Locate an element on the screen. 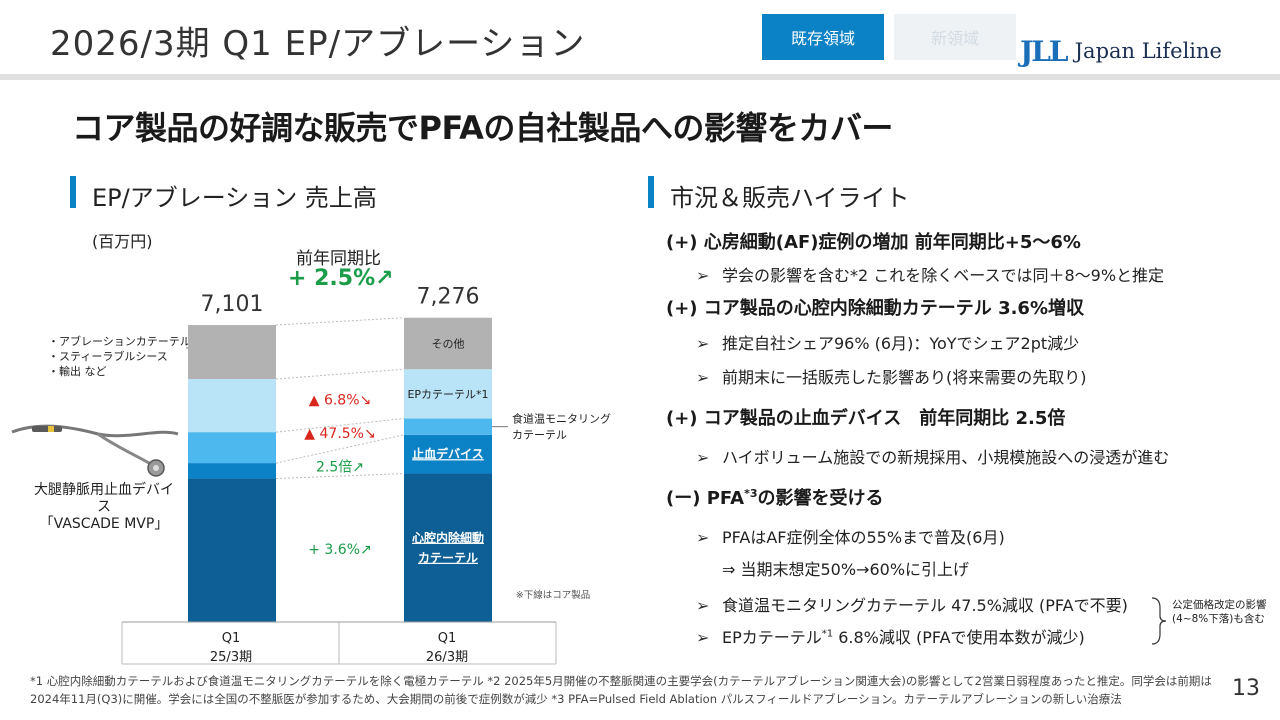 The width and height of the screenshot is (1280, 720). logo-mark: JLL is located at coordinates (1044, 51).